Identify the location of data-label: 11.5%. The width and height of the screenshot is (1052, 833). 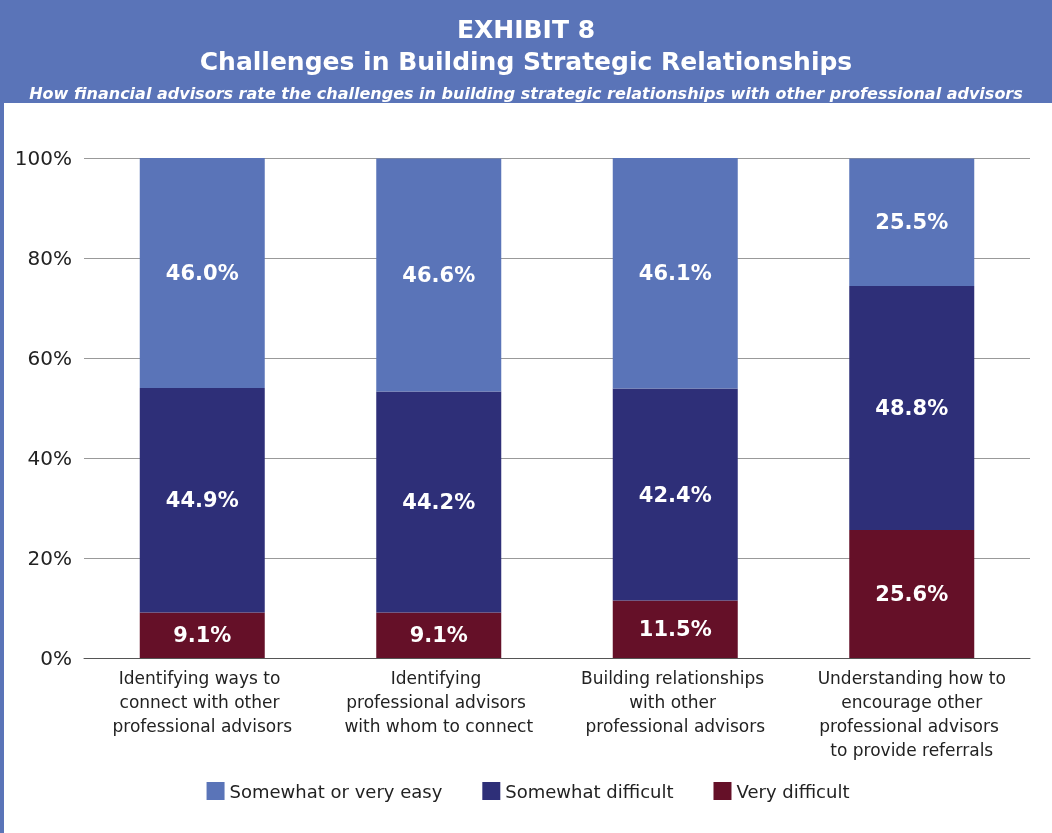
(675, 629).